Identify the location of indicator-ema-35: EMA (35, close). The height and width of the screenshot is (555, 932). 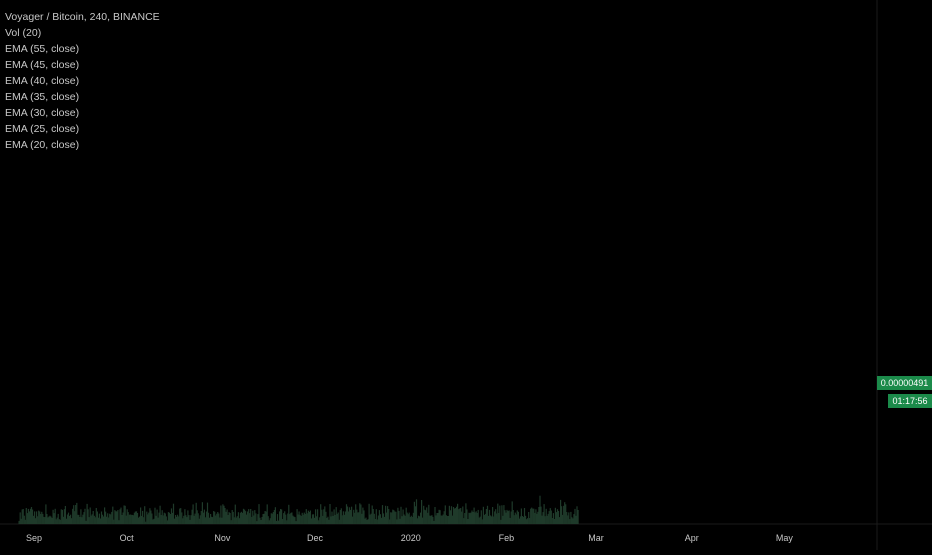
(42, 97).